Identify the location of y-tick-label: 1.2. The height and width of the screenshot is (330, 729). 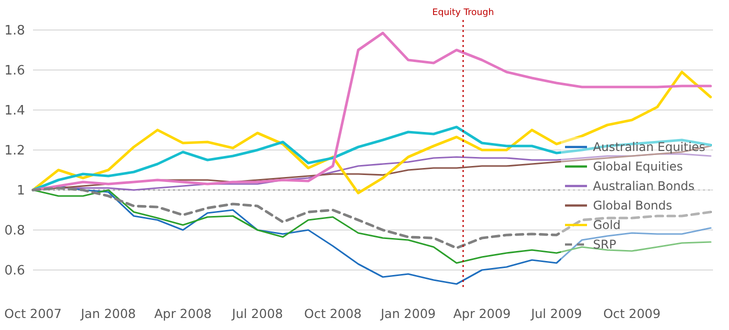
(14, 151).